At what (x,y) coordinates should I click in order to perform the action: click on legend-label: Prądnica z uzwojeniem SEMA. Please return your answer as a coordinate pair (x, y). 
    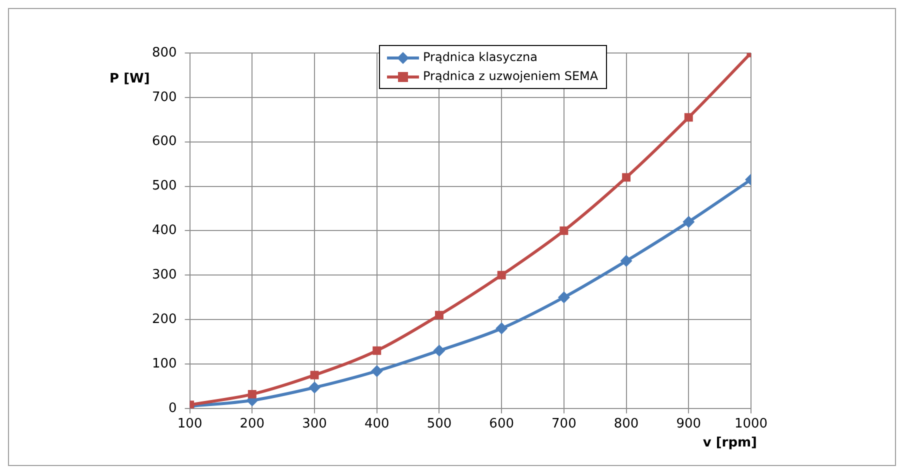
    Looking at the image, I should click on (510, 76).